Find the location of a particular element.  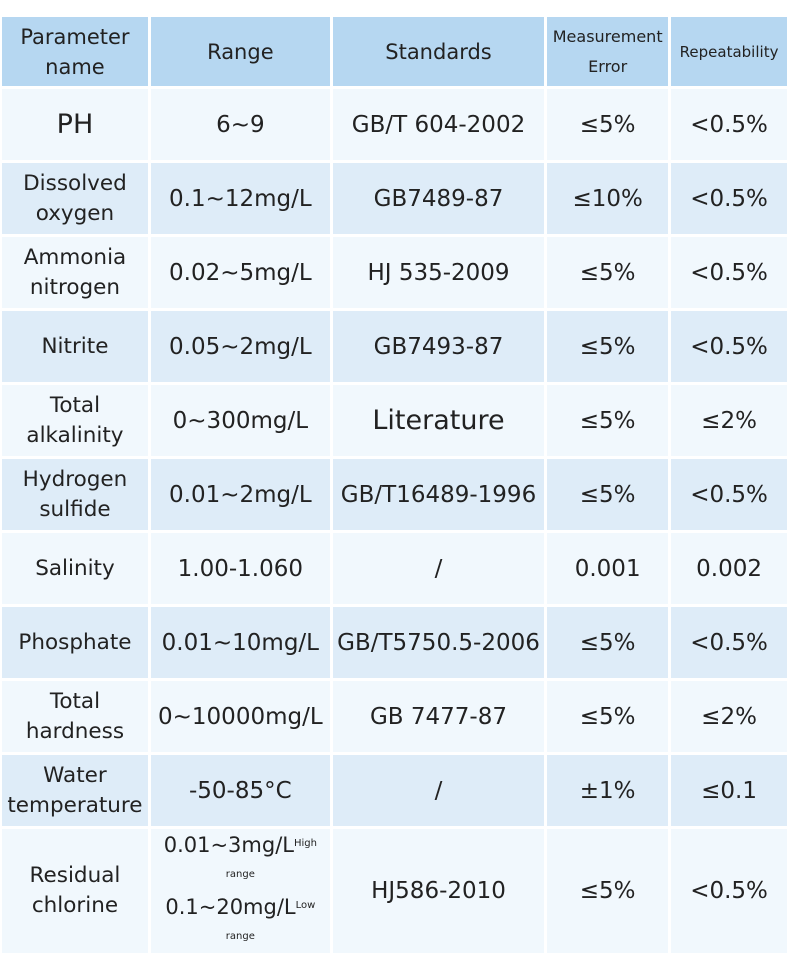

header-parameter-name-line2: name is located at coordinates (75, 66).